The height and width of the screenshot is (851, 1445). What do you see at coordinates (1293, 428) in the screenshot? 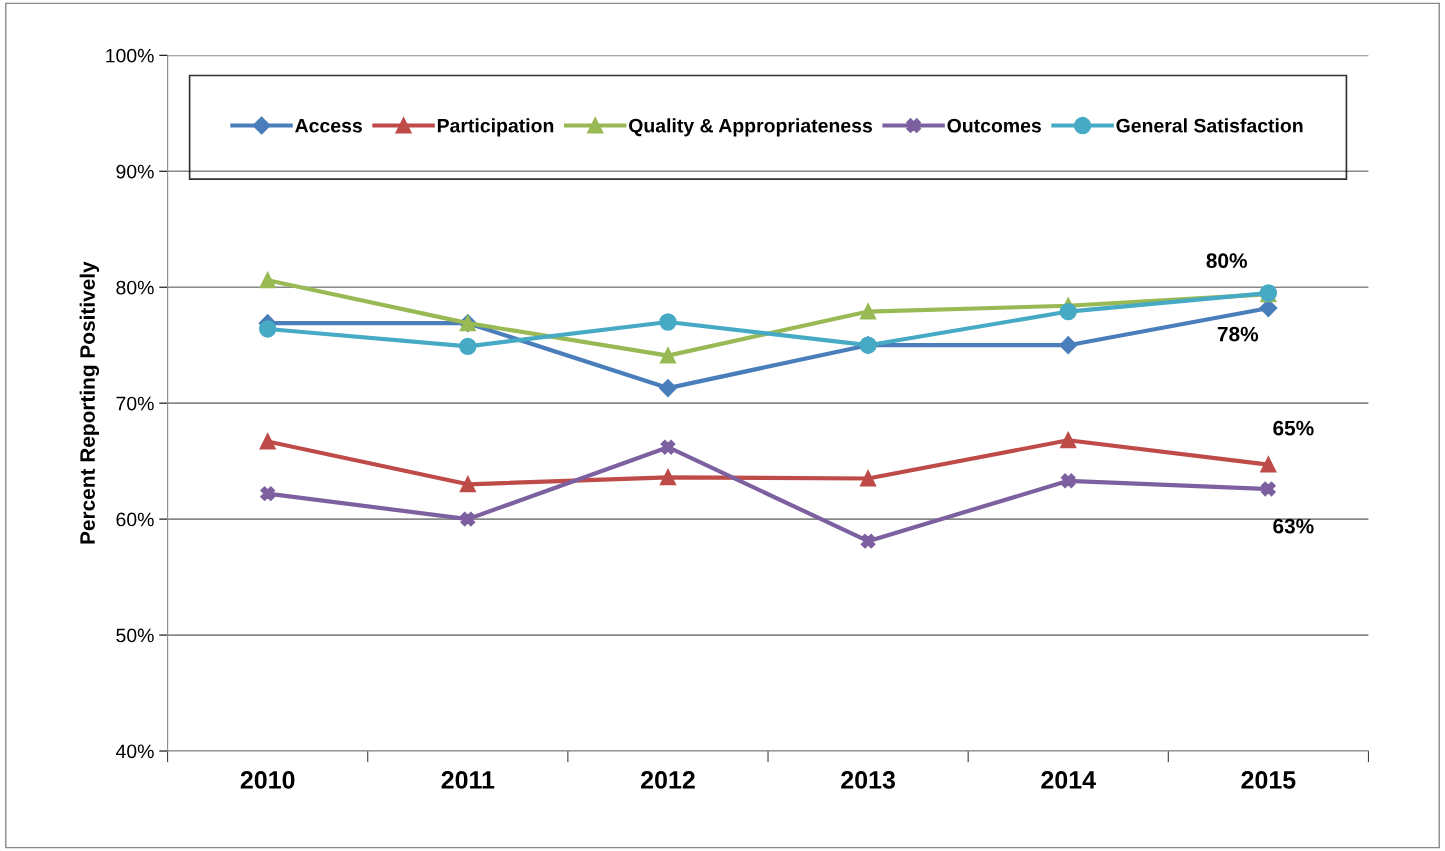
I see `annotation: 65%` at bounding box center [1293, 428].